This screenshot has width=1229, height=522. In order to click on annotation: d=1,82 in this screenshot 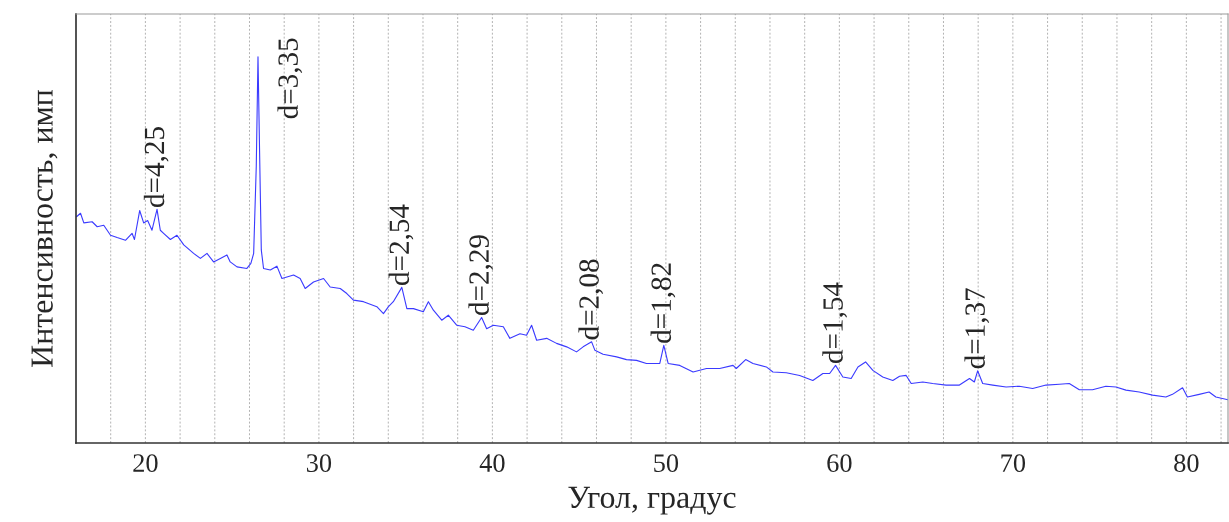, I will do `click(663, 303)`.